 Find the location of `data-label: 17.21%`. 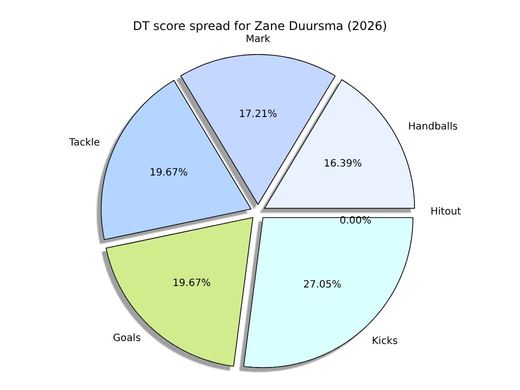

data-label: 17.21% is located at coordinates (258, 114).